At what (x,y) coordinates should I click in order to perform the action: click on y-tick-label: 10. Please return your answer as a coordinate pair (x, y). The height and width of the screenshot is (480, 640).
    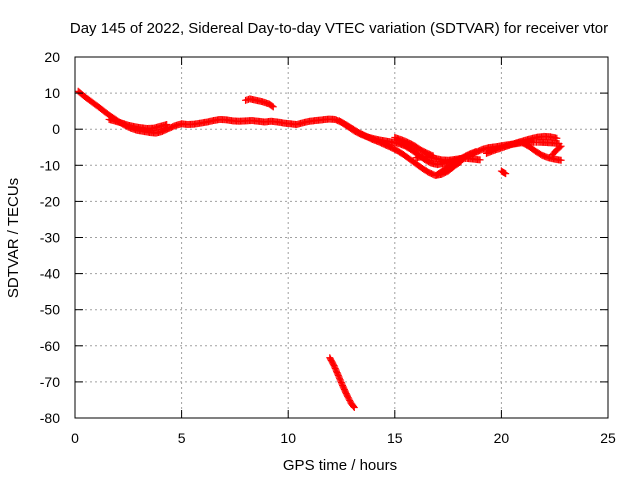
    Looking at the image, I should click on (52, 93).